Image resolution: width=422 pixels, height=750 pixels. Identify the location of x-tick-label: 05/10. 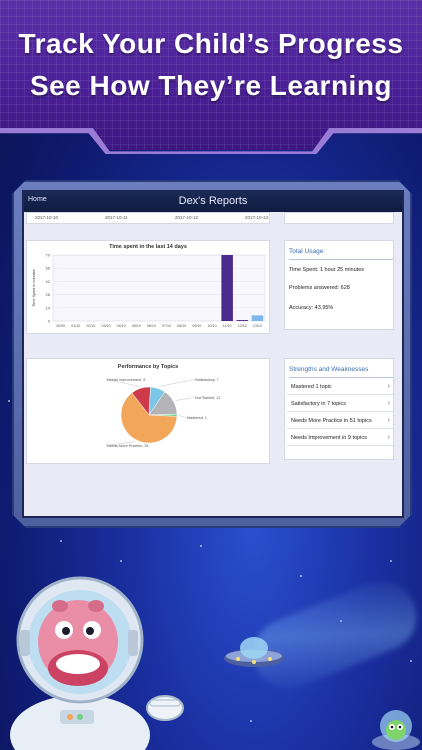
(136, 326).